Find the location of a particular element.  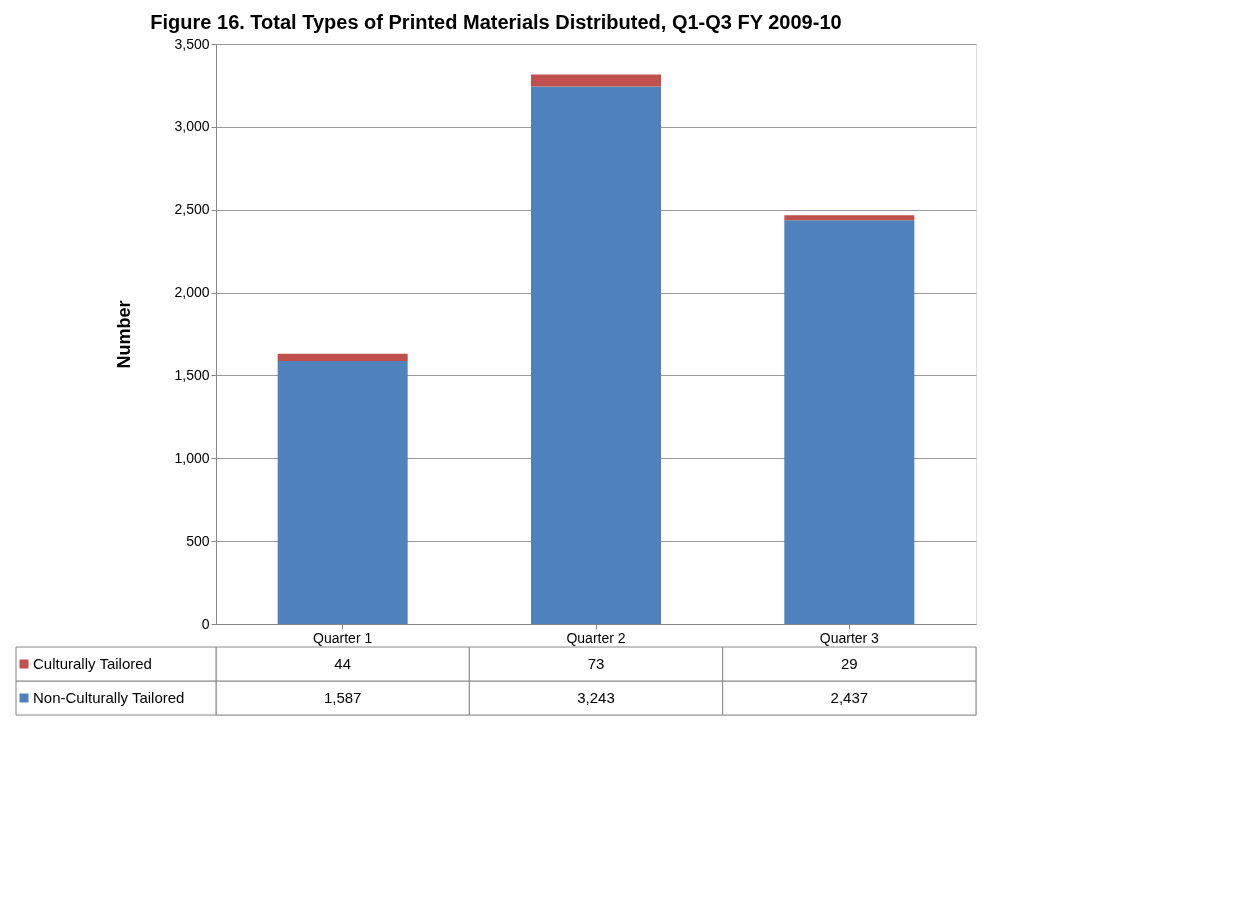

x-tick-label: Quarter 3 is located at coordinates (849, 637).